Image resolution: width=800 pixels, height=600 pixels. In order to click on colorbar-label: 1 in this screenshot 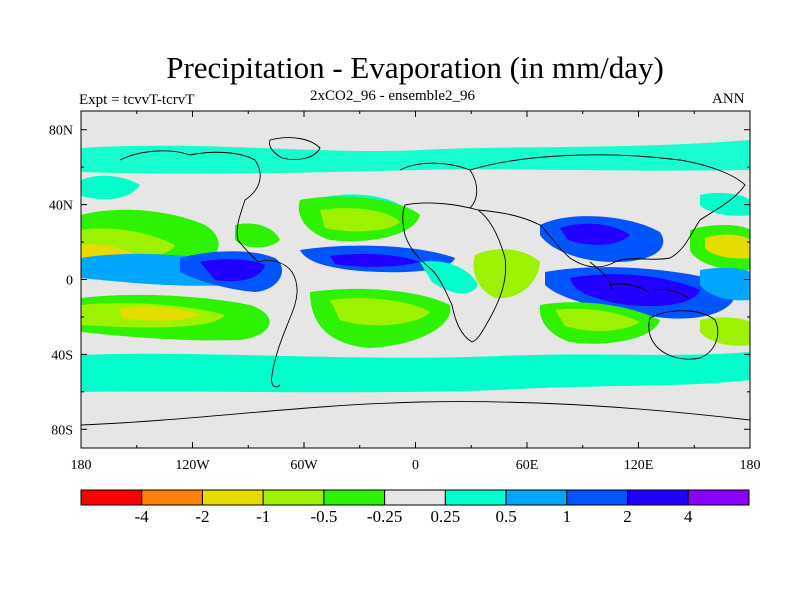, I will do `click(567, 516)`.